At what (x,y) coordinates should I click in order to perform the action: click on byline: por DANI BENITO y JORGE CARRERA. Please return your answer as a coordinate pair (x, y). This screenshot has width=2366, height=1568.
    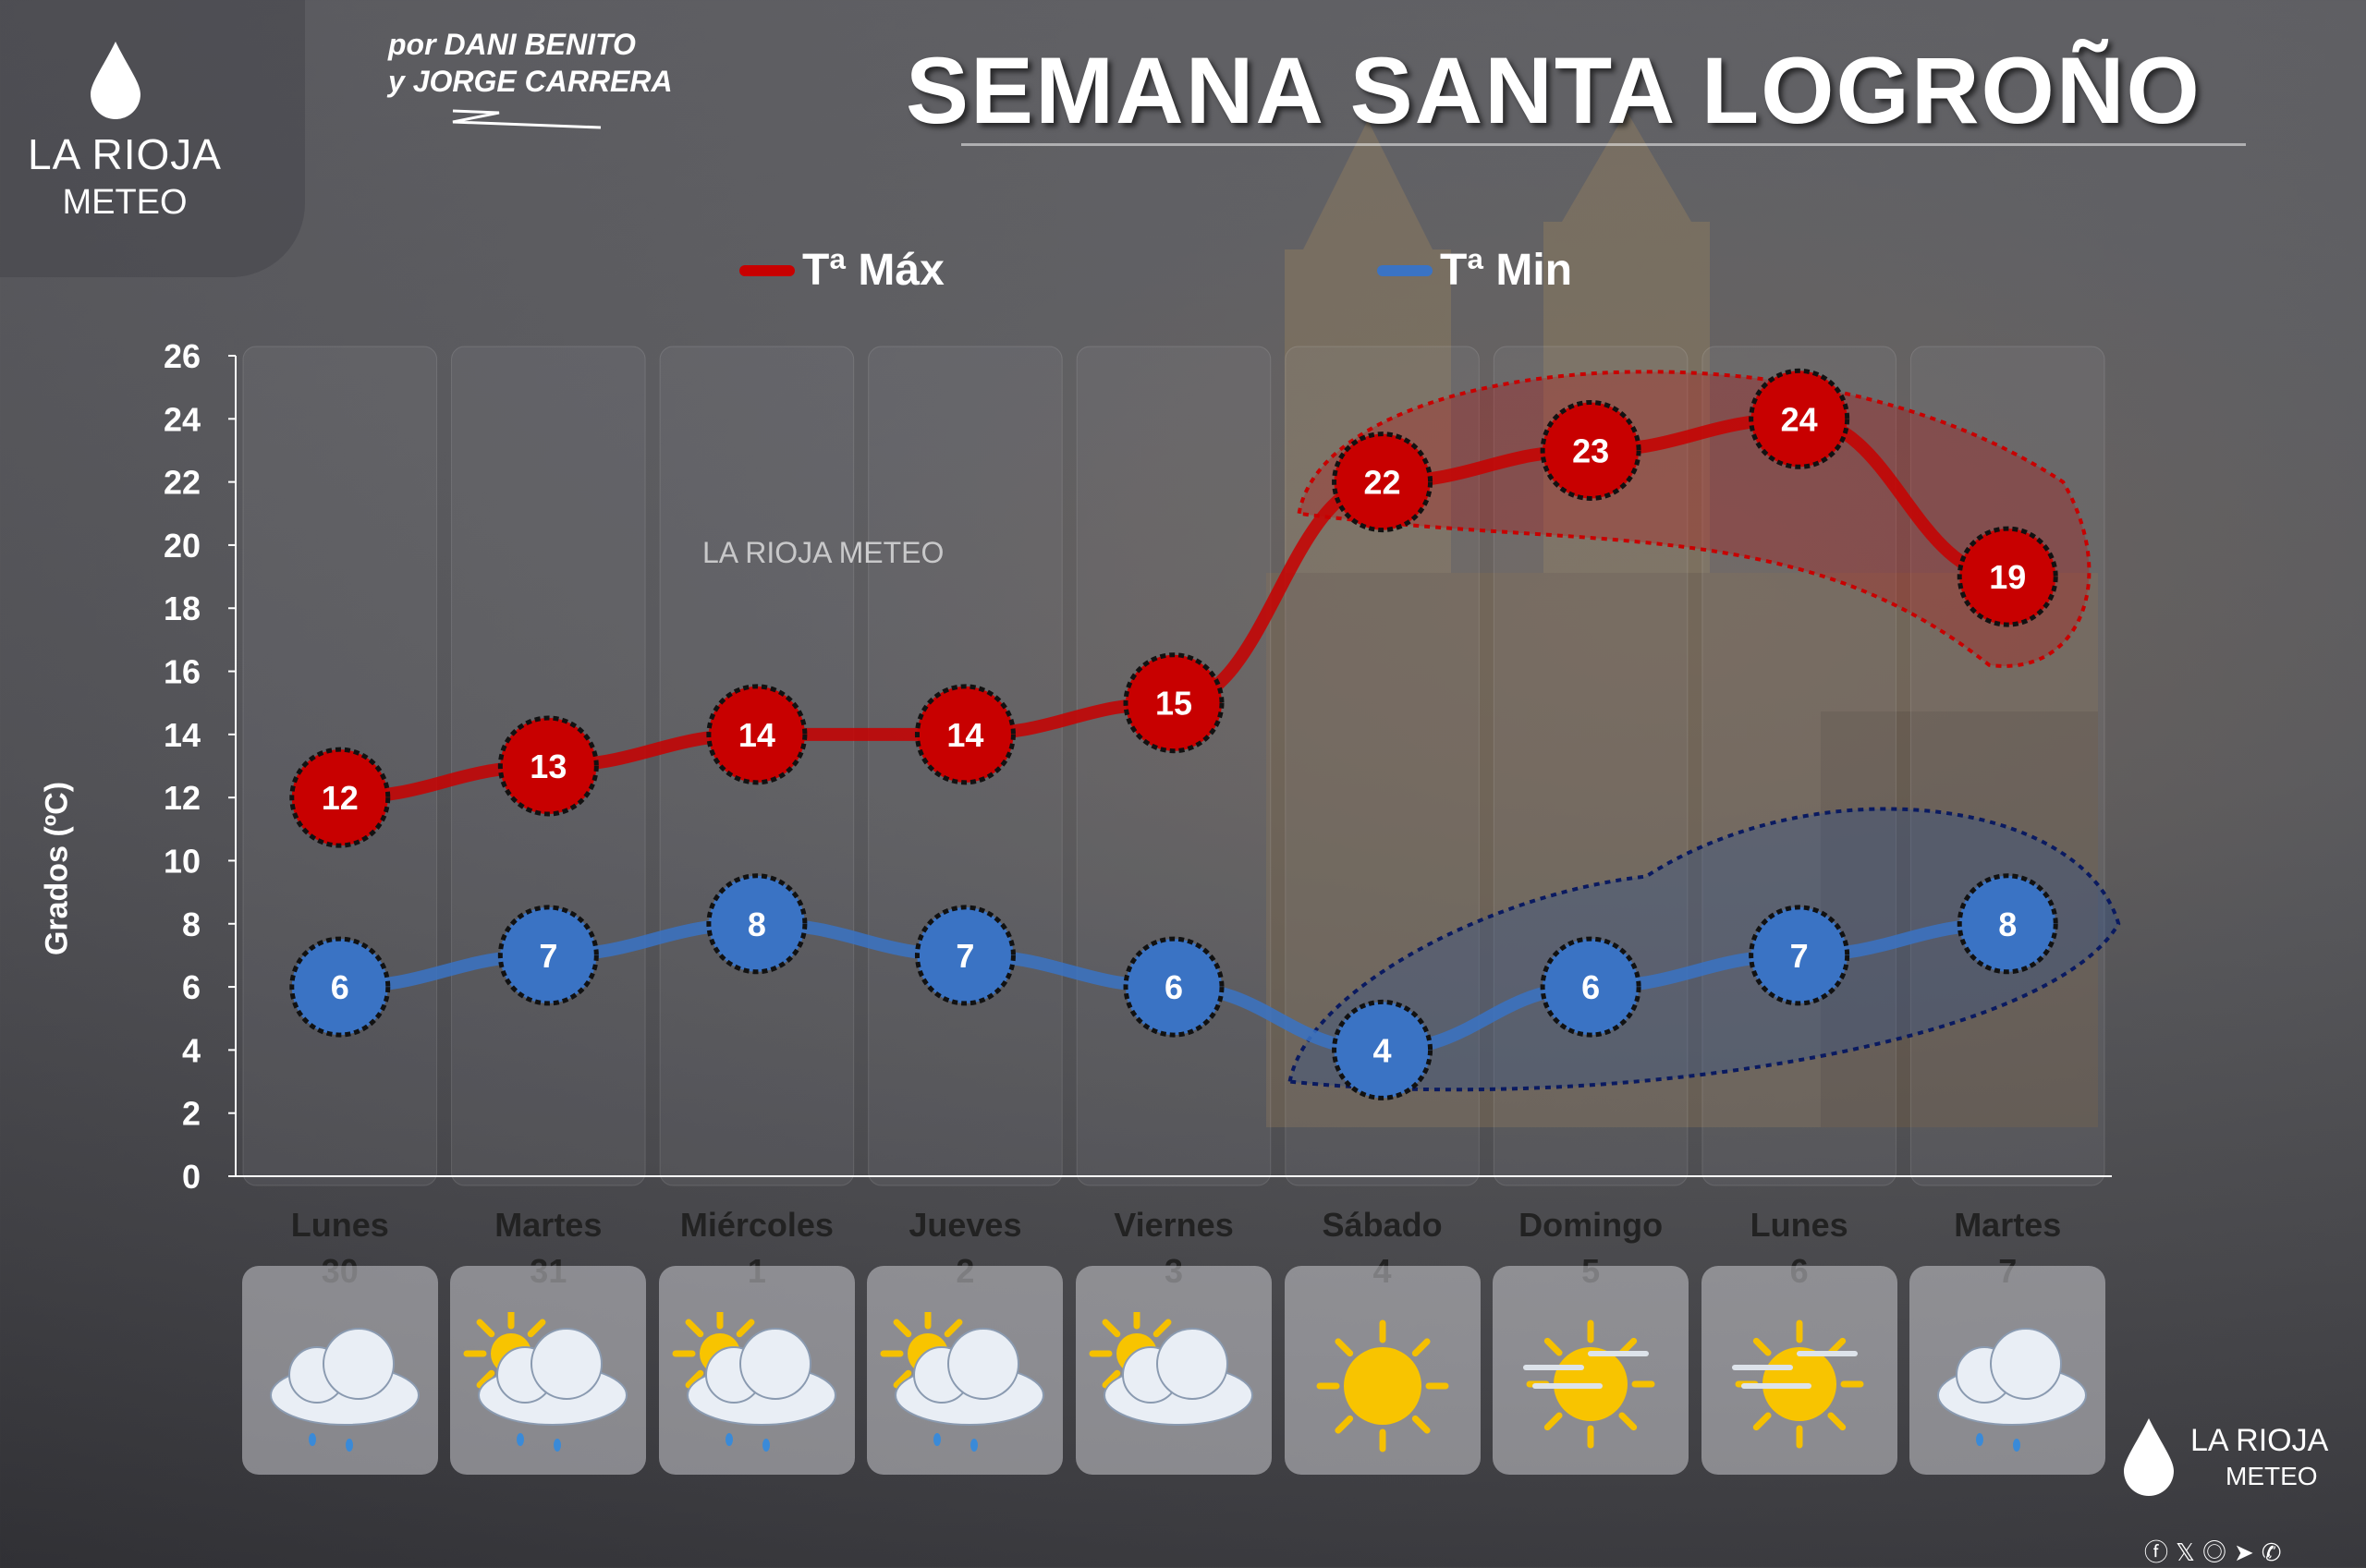
    Looking at the image, I should click on (531, 85).